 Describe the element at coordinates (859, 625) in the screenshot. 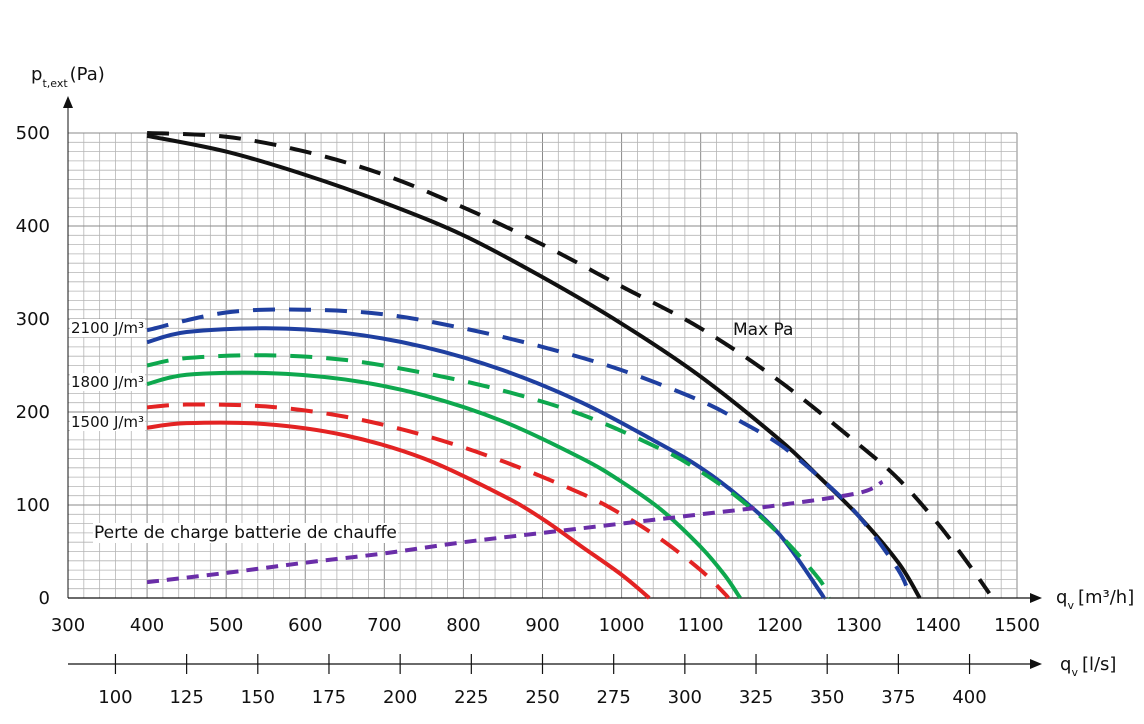

I see `x-tick-label: 1300` at that location.